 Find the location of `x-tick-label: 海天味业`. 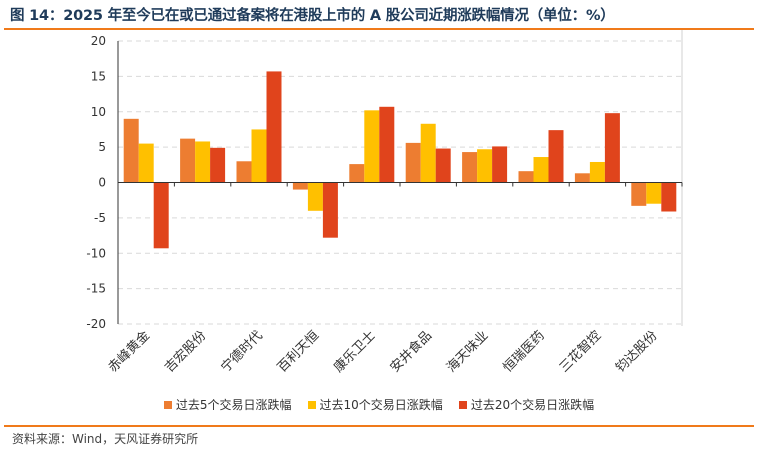

x-tick-label: 海天味业 is located at coordinates (467, 351).